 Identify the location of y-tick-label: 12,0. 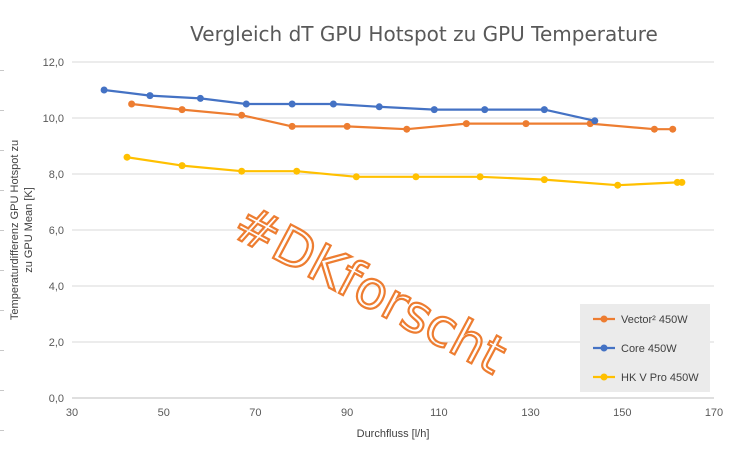
(53, 63).